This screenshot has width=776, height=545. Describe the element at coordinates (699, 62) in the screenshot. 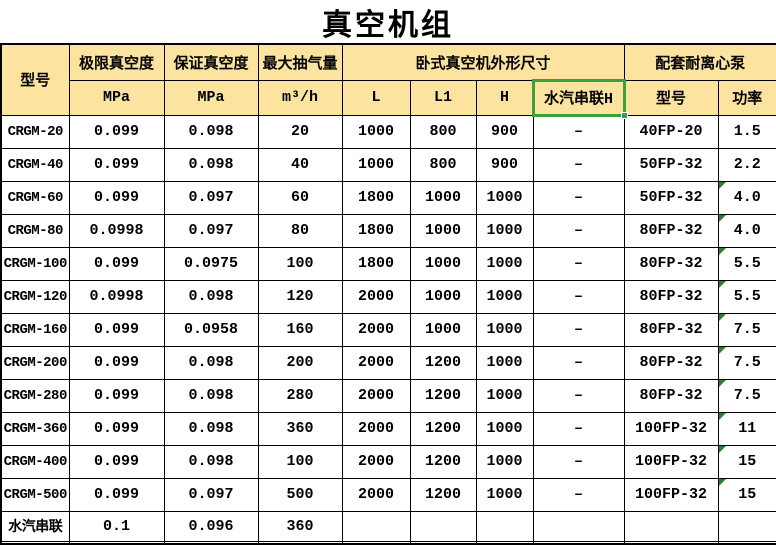

I see `col-header-pump-group: 配套耐离心泵` at that location.